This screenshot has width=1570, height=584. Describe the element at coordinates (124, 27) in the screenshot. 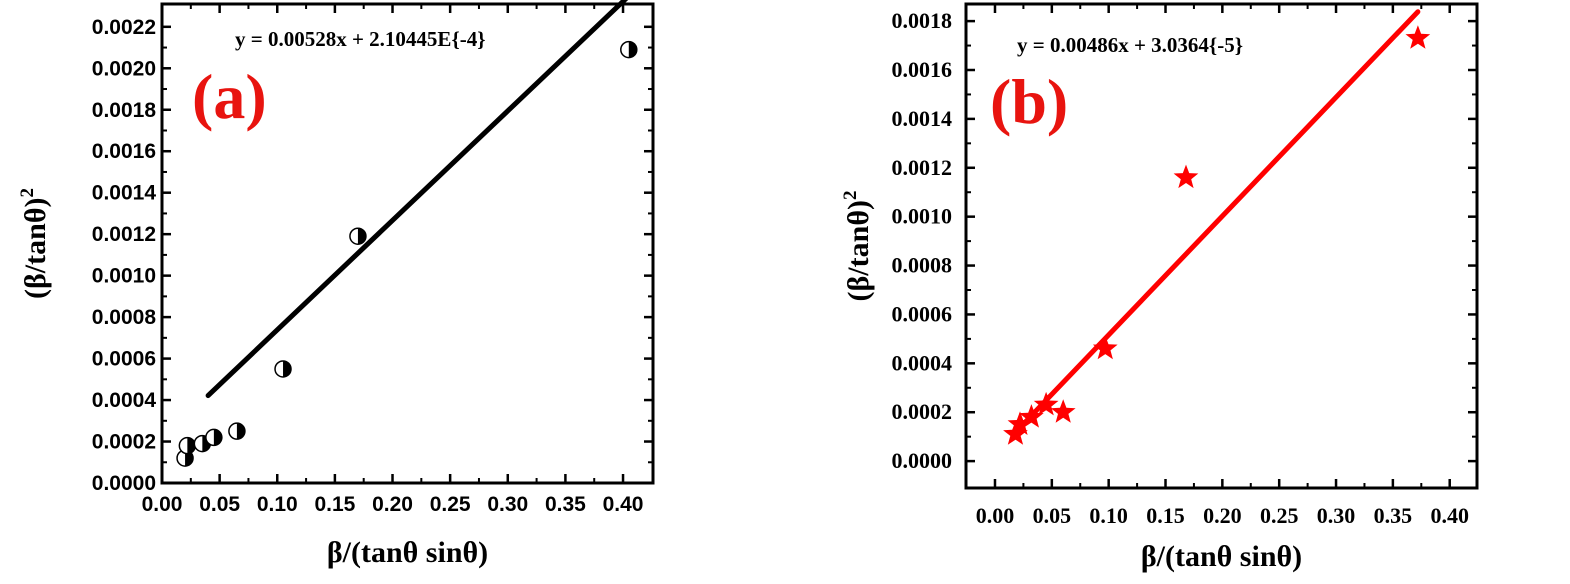

I see `y-tick-label: 0.0022` at that location.